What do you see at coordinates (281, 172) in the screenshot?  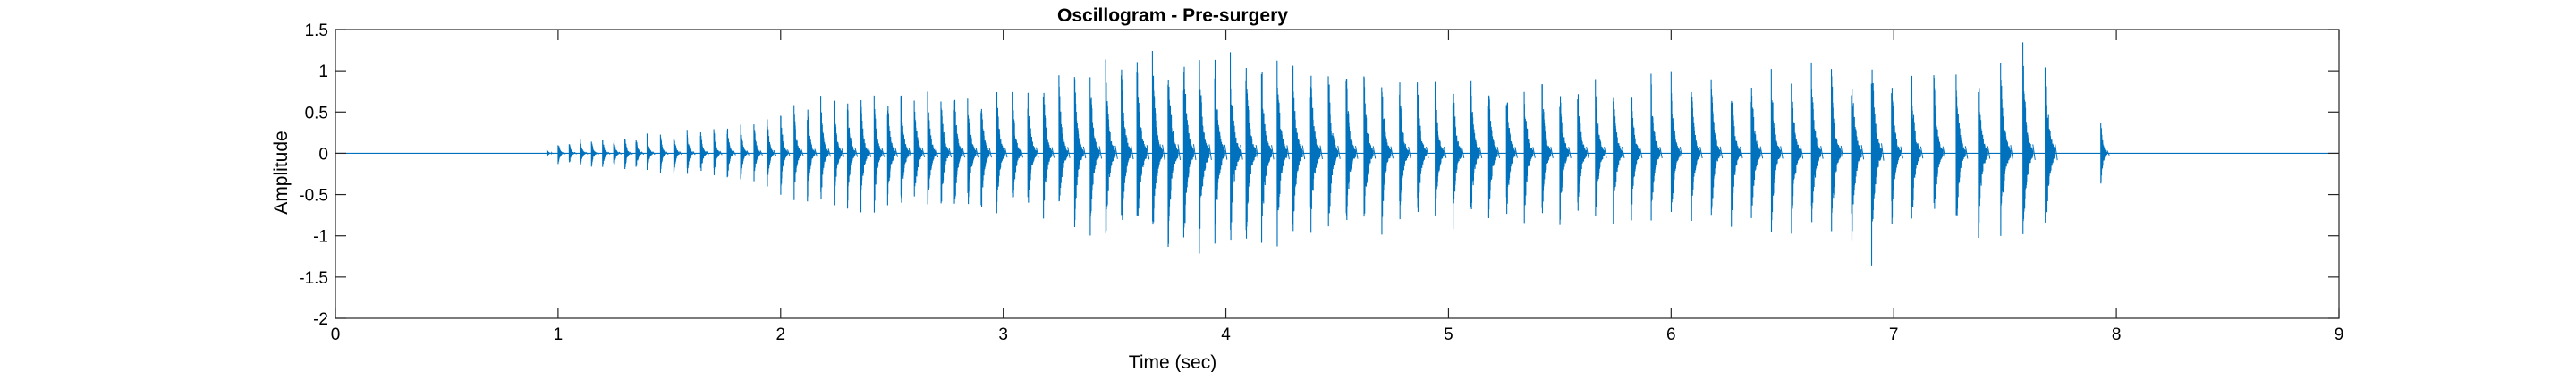 I see `y-axis-label: Amplitude` at bounding box center [281, 172].